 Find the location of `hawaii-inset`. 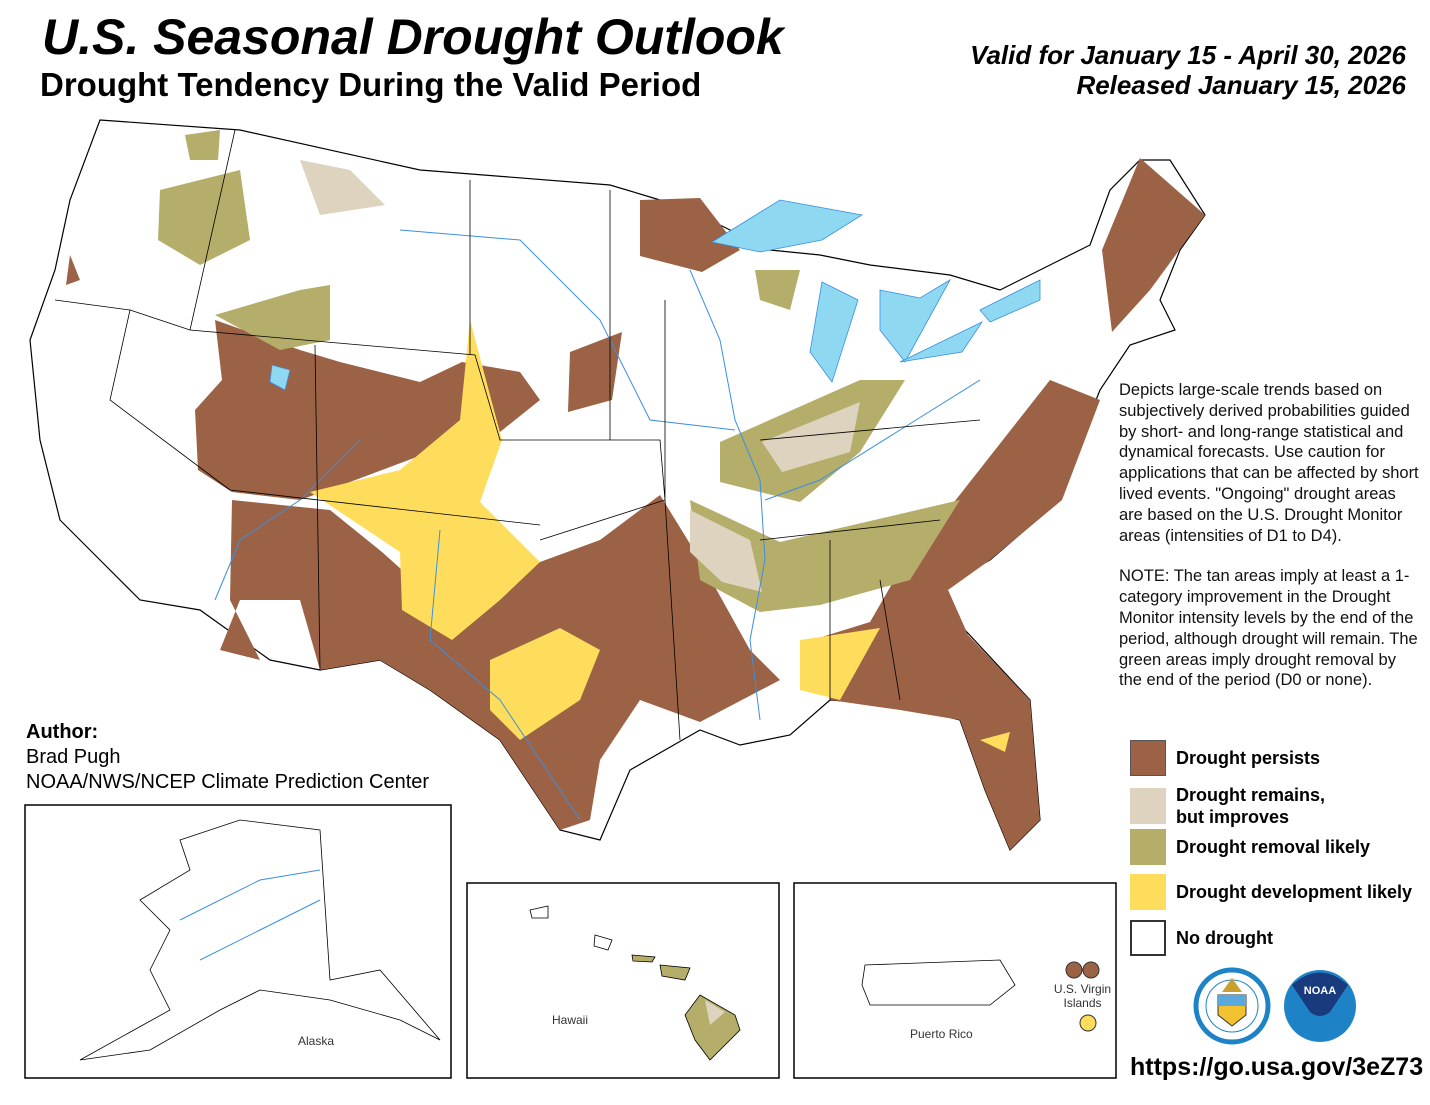

hawaii-inset is located at coordinates (623, 980).